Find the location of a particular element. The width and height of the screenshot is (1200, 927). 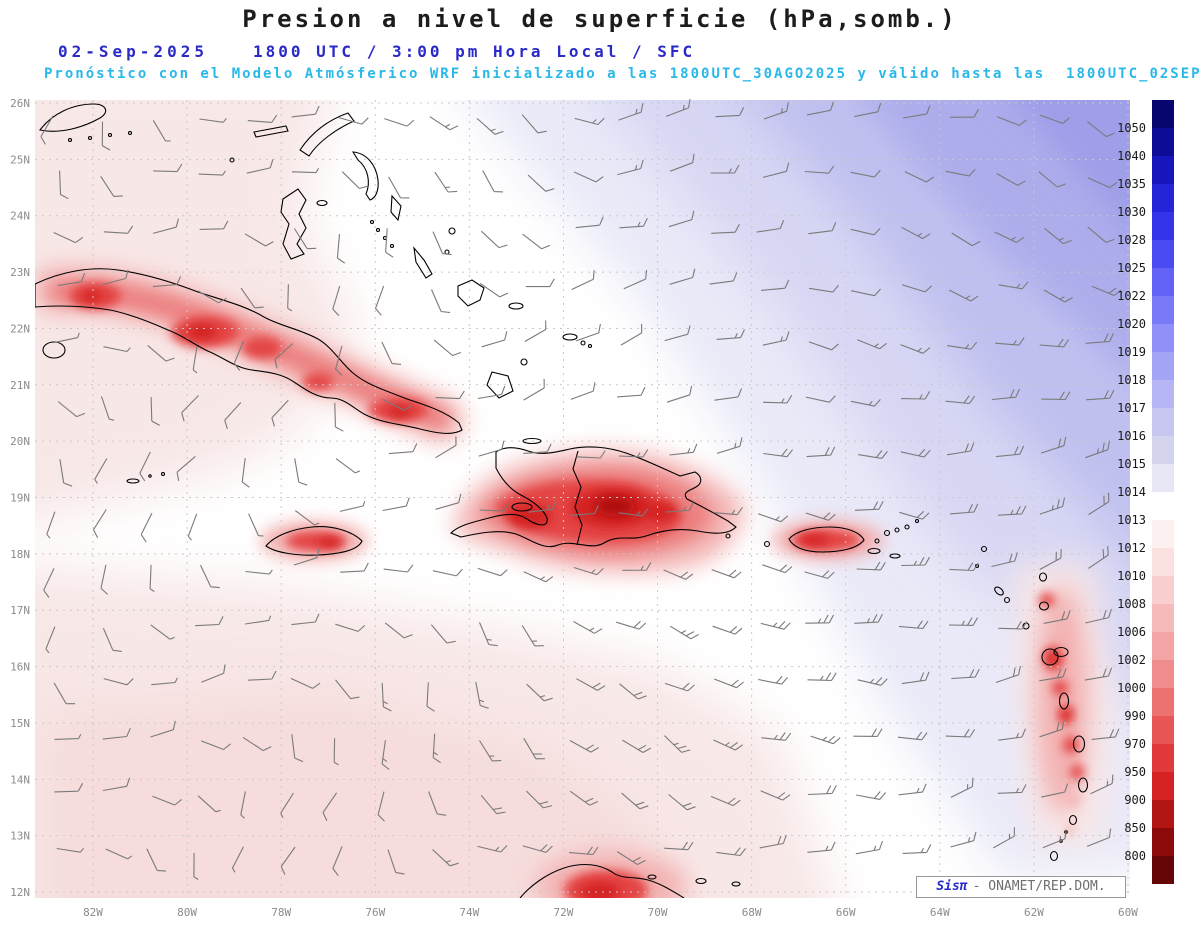

coastline-turks is located at coordinates (590, 346).